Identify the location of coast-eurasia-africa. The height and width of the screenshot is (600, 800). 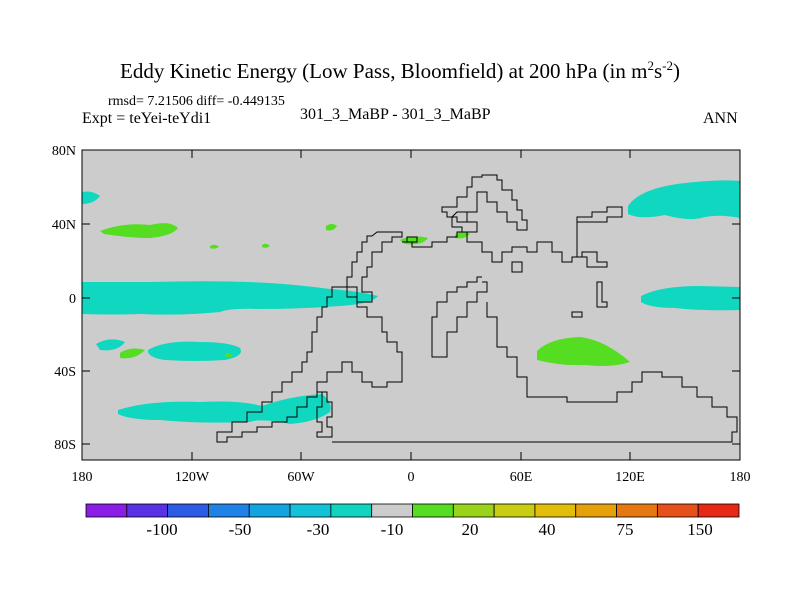
(512, 237).